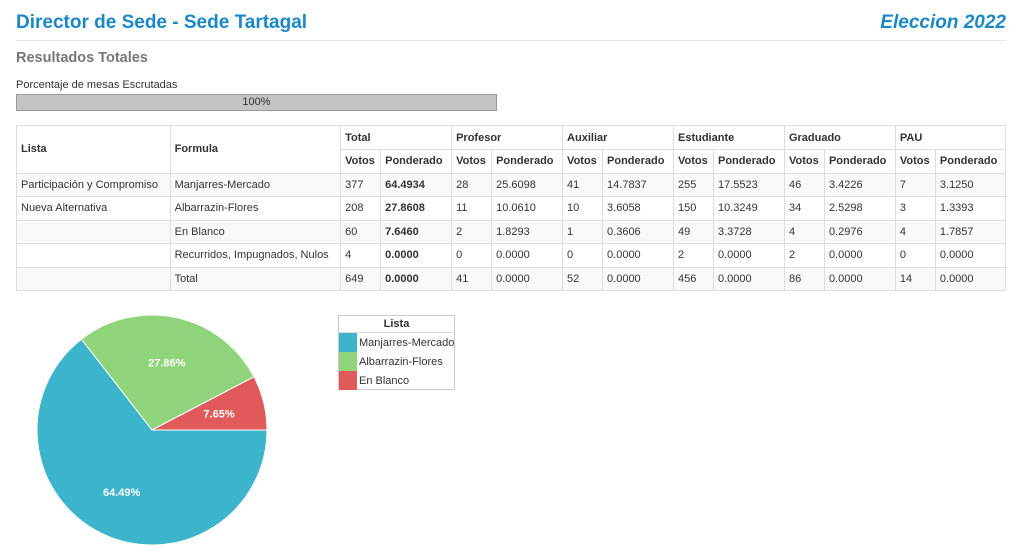 Image resolution: width=1024 pixels, height=551 pixels. What do you see at coordinates (255, 208) in the screenshot?
I see `cell-formula: Albarrazin-Flores` at bounding box center [255, 208].